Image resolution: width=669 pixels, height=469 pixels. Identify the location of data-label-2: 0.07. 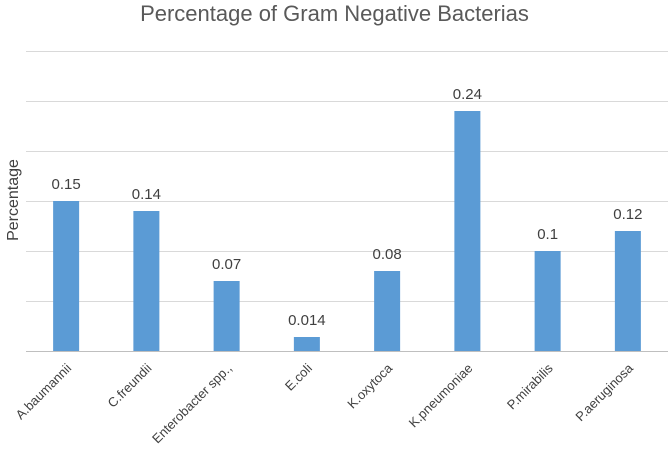
(226, 264).